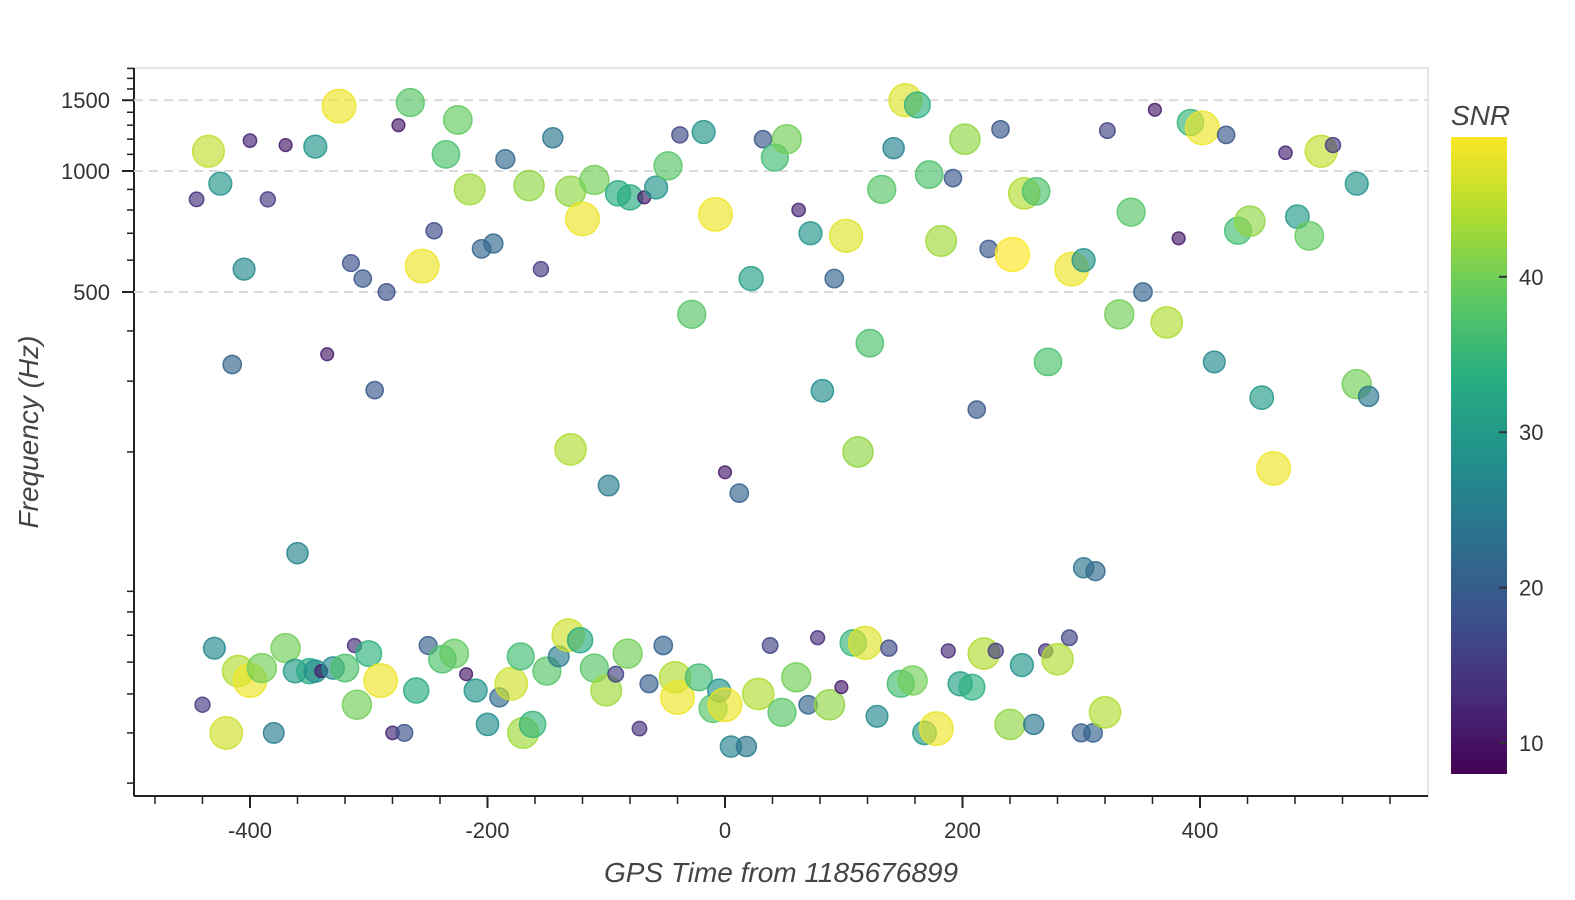 This screenshot has width=1575, height=900. Describe the element at coordinates (962, 830) in the screenshot. I see `x-tick-label: 200` at that location.